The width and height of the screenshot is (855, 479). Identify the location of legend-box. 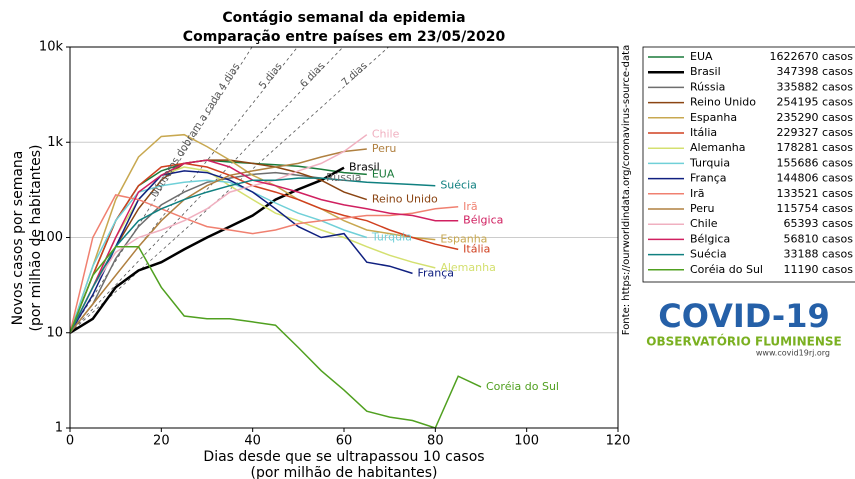
(748, 164).